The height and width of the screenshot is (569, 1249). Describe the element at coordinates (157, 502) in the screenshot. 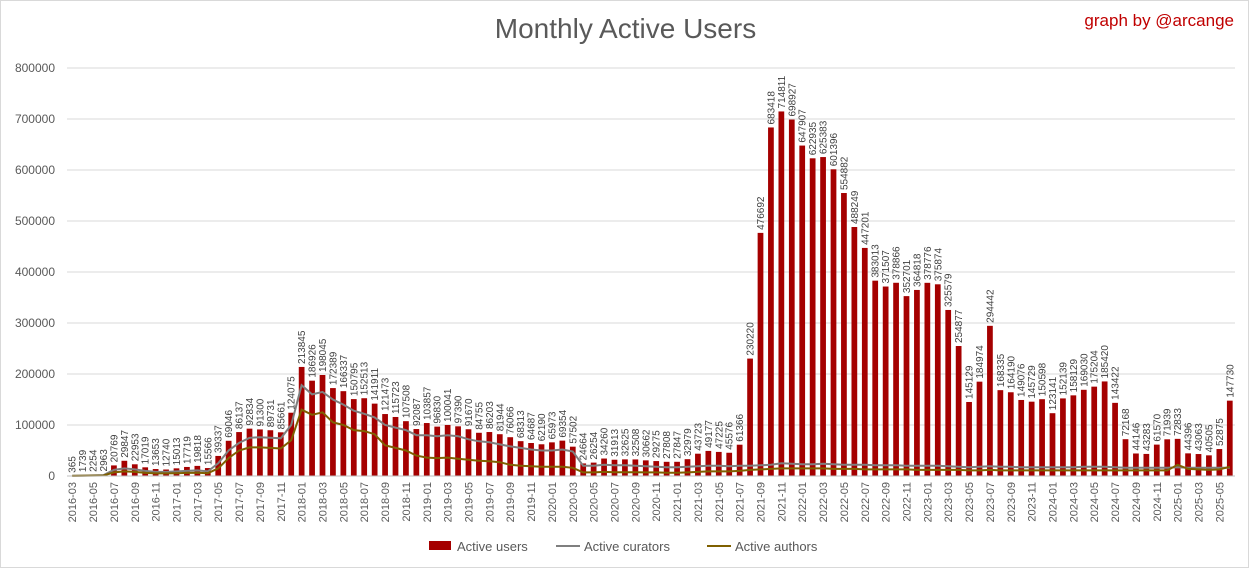

I see `x-tick-label: 2016-11` at that location.